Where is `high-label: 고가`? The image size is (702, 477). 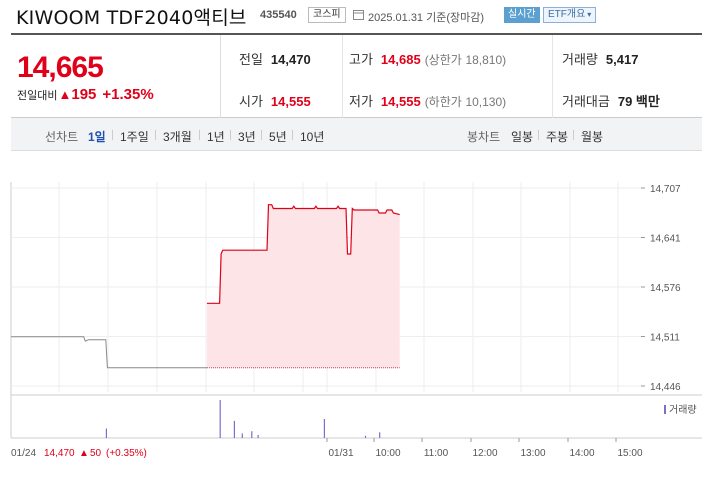 high-label: 고가 is located at coordinates (361, 59).